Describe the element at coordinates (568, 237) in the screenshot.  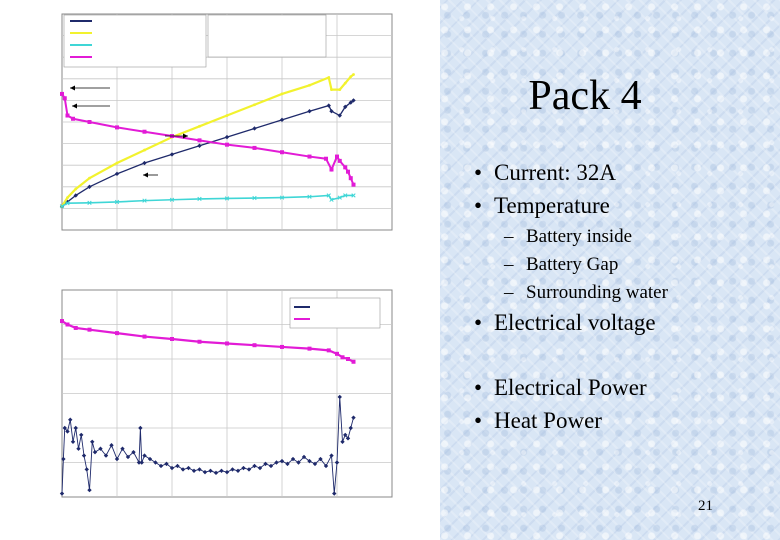
I see `sub-bullet-battery-inside: Battery inside` at that location.